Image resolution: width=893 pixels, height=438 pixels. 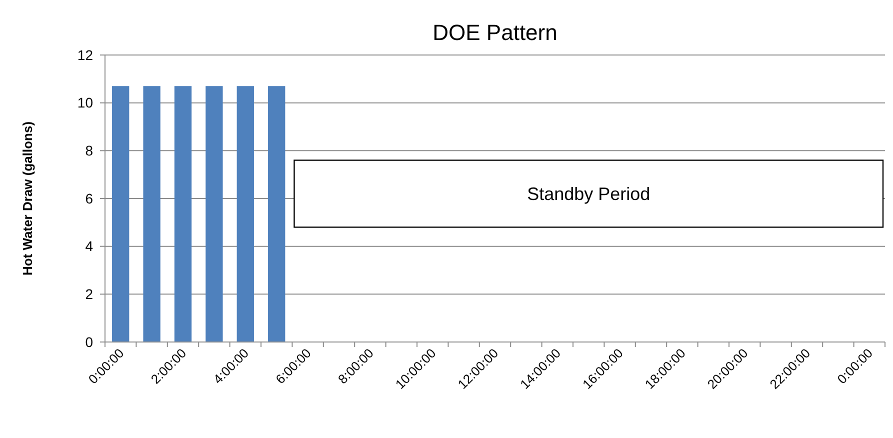 What do you see at coordinates (89, 150) in the screenshot?
I see `y-tick-label: 8` at bounding box center [89, 150].